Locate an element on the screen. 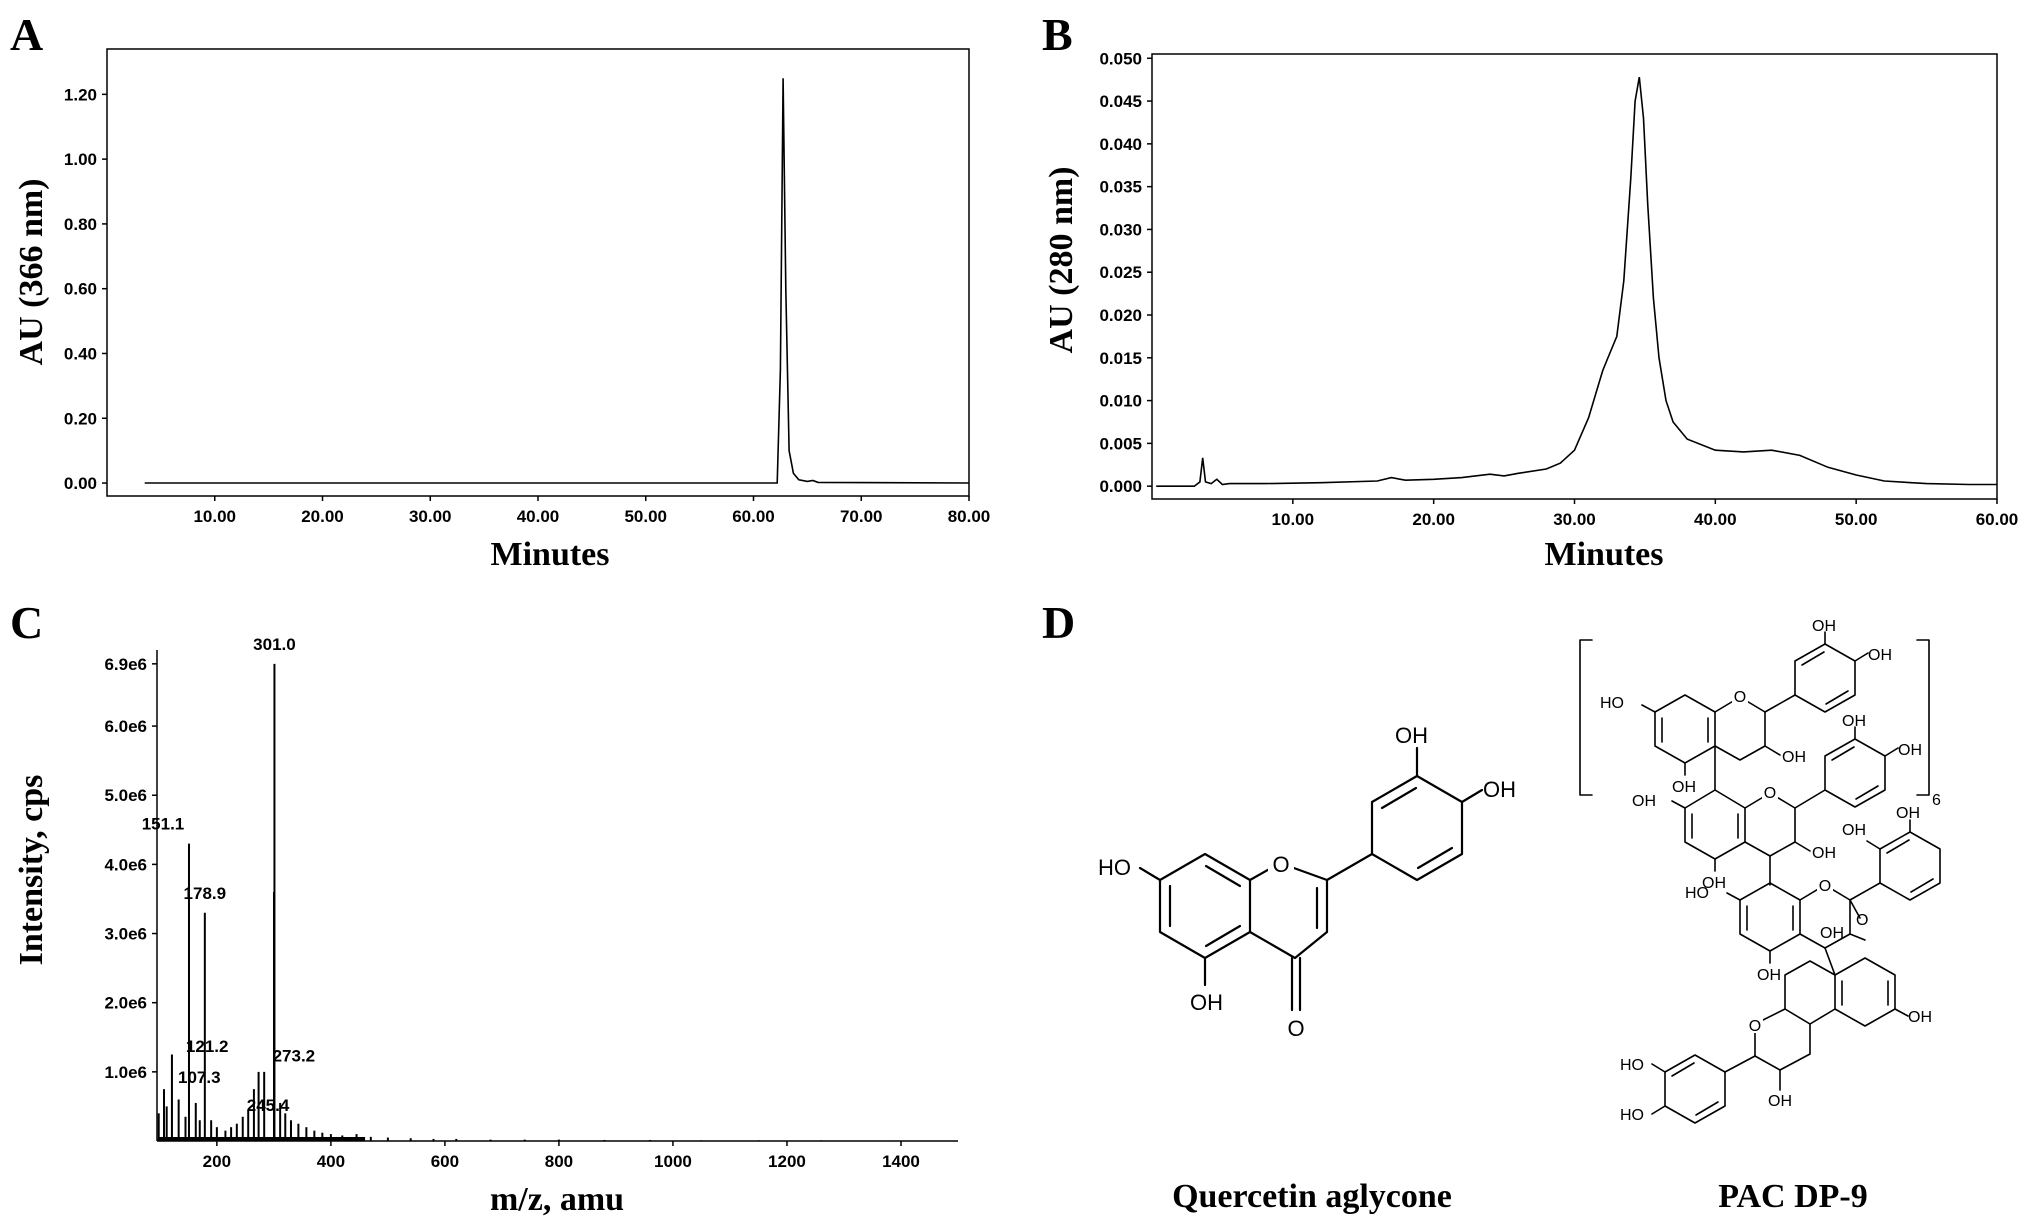  chart-c-x-tick-label: 200 is located at coordinates (217, 1161).